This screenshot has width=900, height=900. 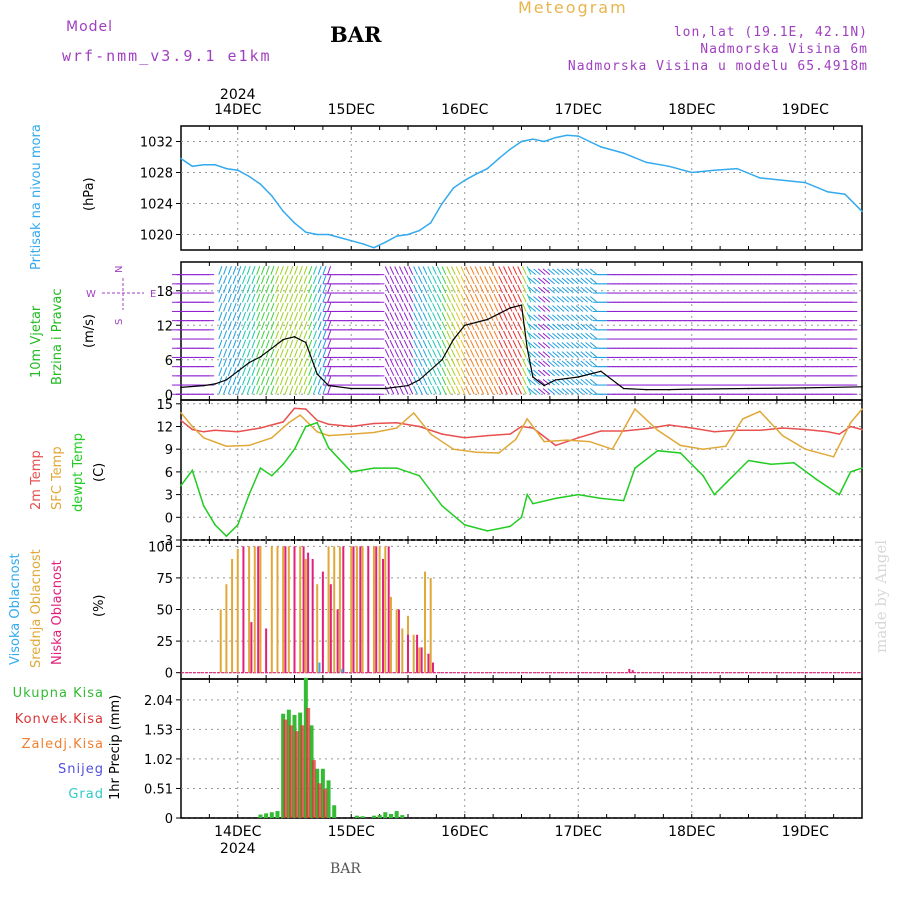 What do you see at coordinates (351, 832) in the screenshot?
I see `day-tick-label-bottom: 15DEC` at bounding box center [351, 832].